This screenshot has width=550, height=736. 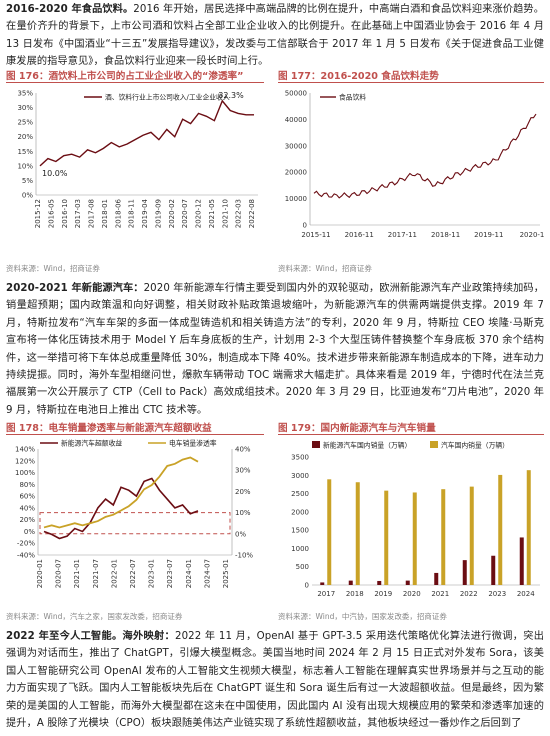 I want to click on x-tick-label: 2020-1, so click(x=532, y=235).